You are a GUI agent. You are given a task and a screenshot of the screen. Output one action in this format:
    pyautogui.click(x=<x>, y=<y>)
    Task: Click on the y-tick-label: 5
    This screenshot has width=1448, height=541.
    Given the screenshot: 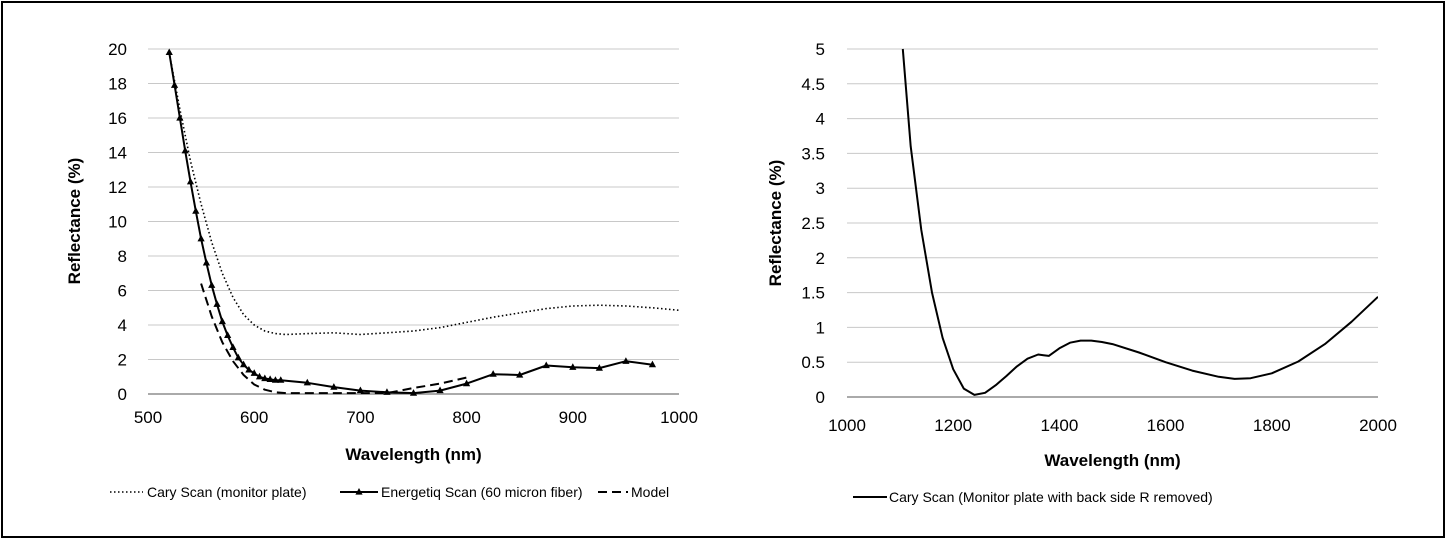 What is the action you would take?
    pyautogui.click(x=820, y=49)
    